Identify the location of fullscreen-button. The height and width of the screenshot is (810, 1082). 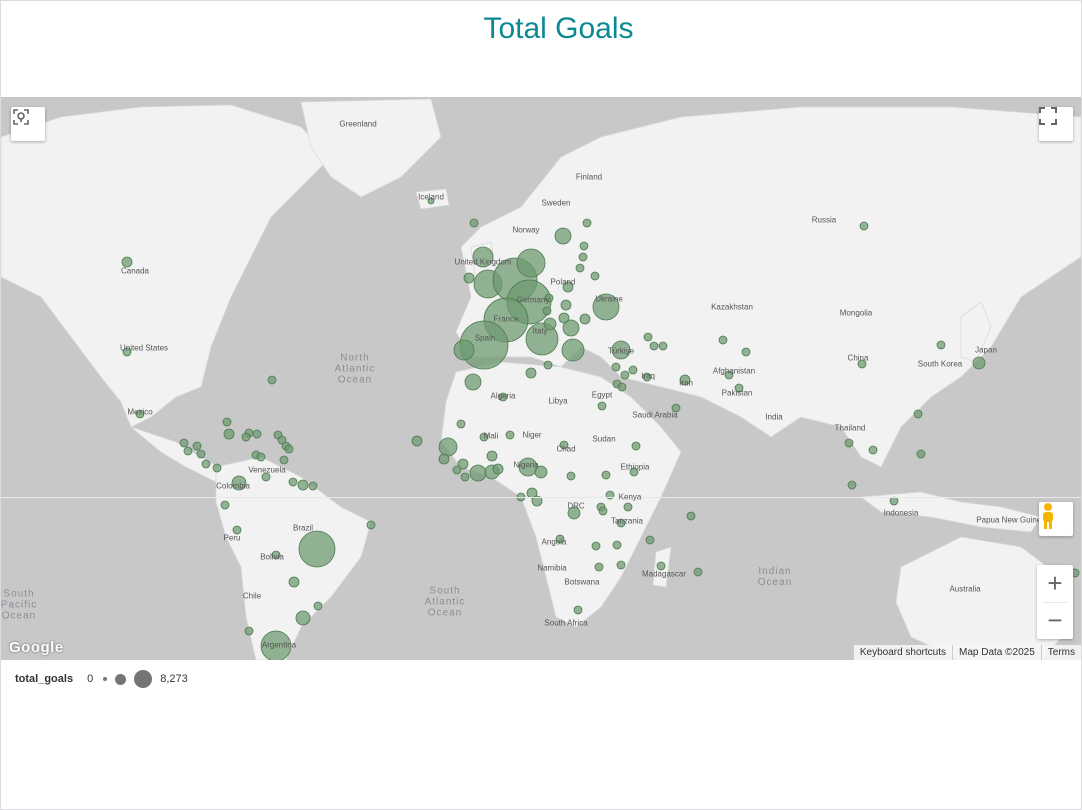
(1056, 124).